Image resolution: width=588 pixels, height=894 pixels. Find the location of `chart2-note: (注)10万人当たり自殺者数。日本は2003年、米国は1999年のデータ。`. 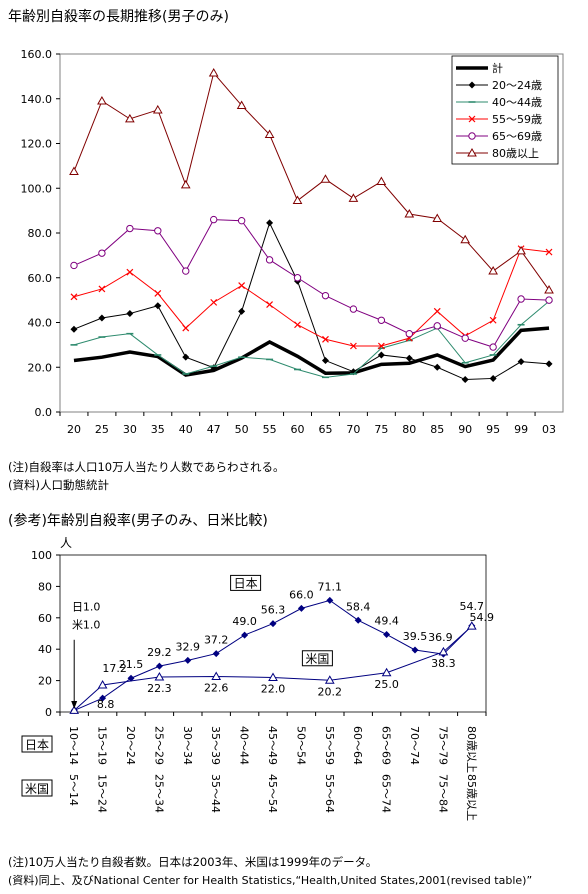

chart2-note: (注)10万人当たり自殺者数。日本は2003年、米国は1999年のデータ。 is located at coordinates (193, 862).